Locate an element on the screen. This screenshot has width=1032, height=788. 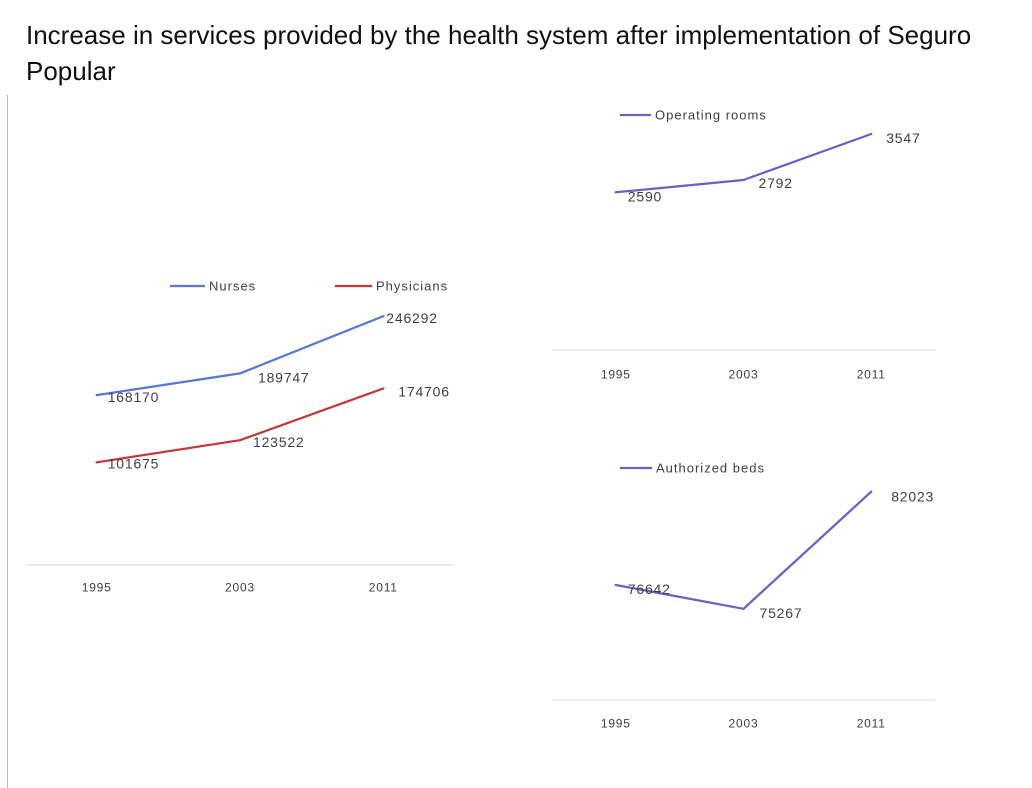
nurses-data-label: 189747 is located at coordinates (284, 377).